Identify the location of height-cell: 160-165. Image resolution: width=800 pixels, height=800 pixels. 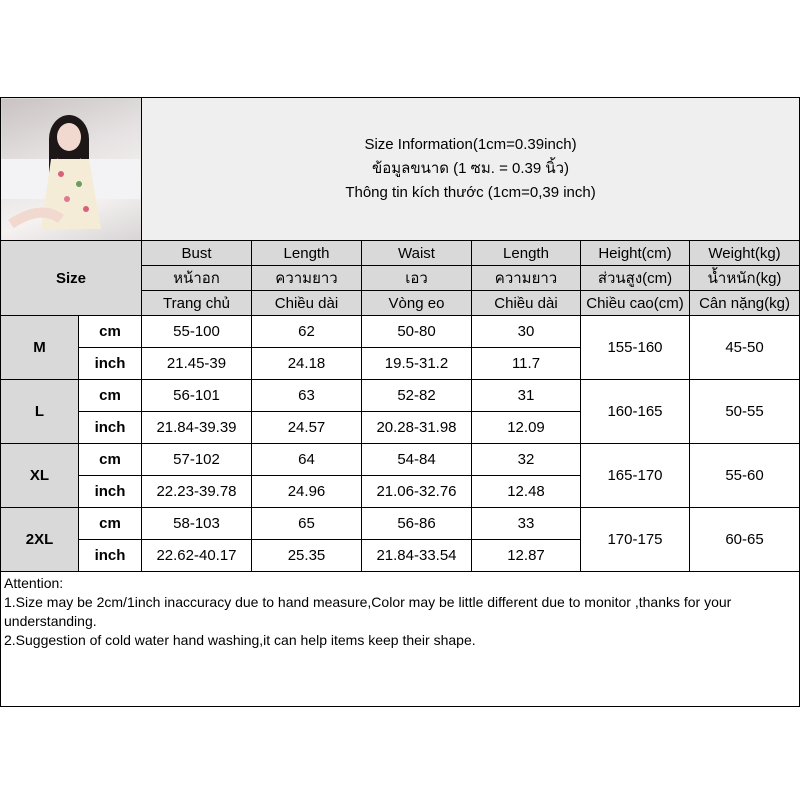
(635, 411).